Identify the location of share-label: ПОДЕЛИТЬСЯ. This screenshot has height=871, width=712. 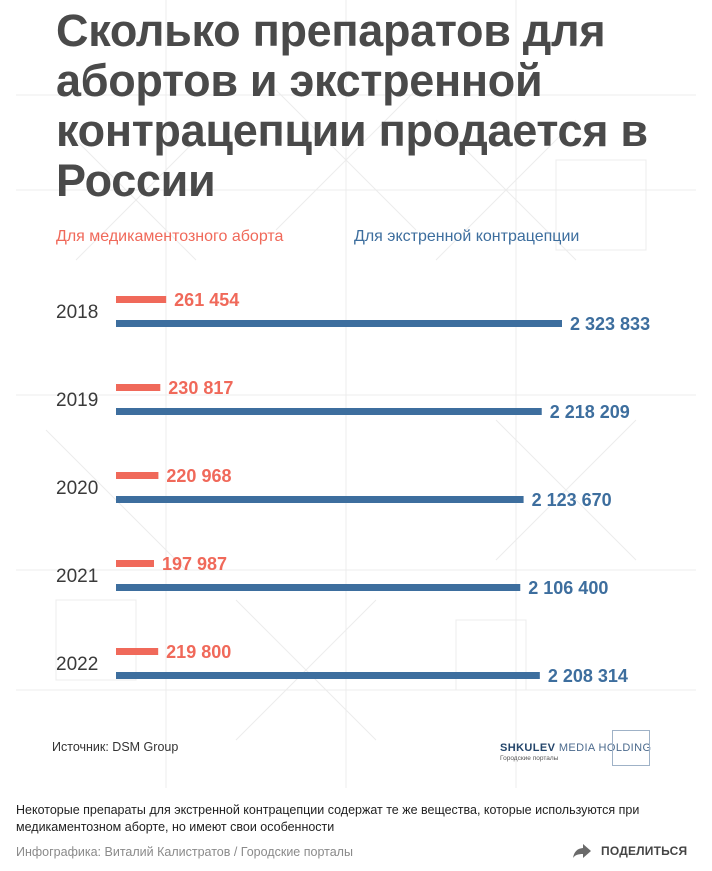
(644, 851).